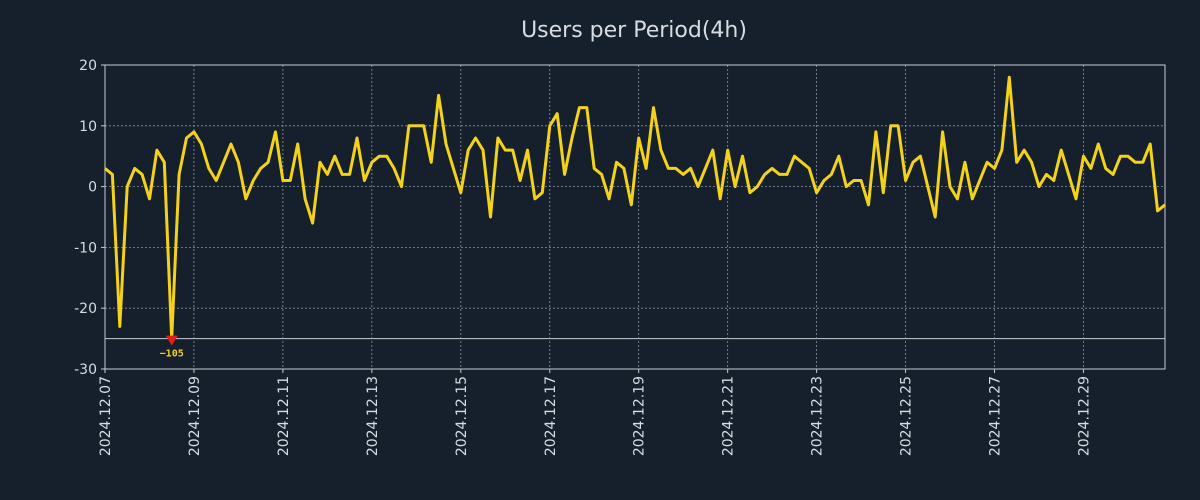 The height and width of the screenshot is (500, 1200). Describe the element at coordinates (284, 416) in the screenshot. I see `x-tick-label: 2024.12.11` at that location.